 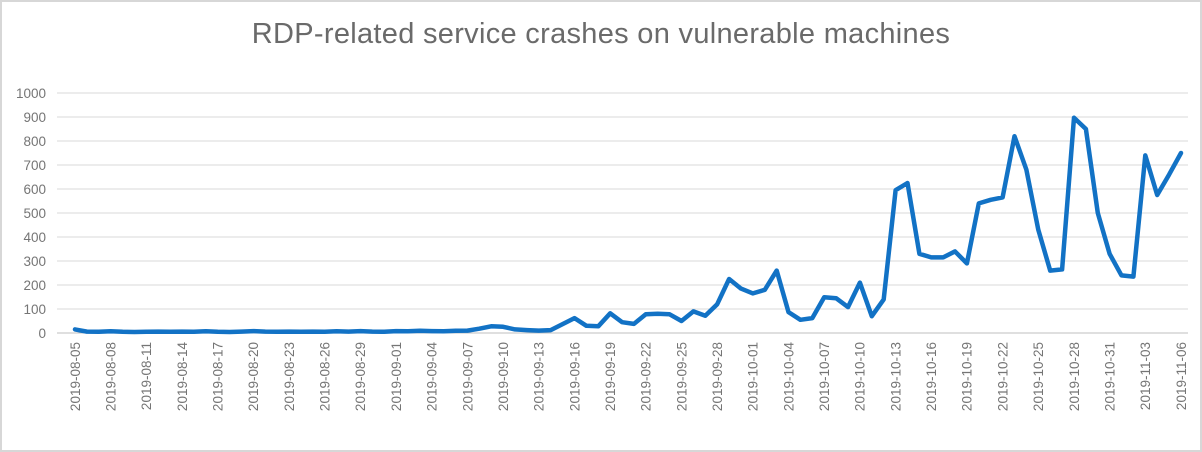 What do you see at coordinates (289, 376) in the screenshot?
I see `x-tick-label: 2019-08-23` at bounding box center [289, 376].